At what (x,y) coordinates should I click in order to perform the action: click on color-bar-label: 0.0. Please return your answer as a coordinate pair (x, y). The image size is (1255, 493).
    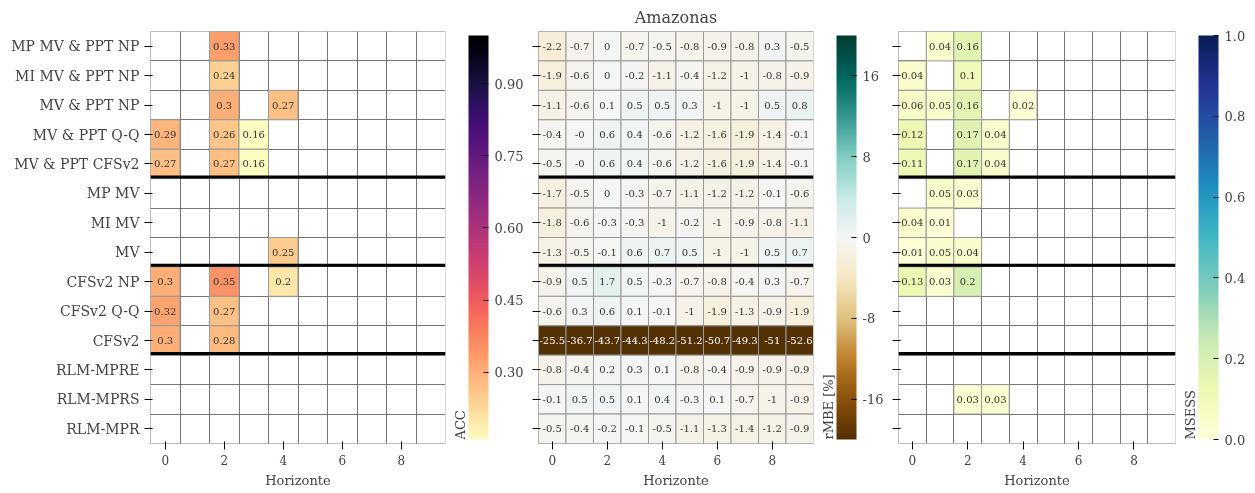
    Looking at the image, I should click on (1235, 440).